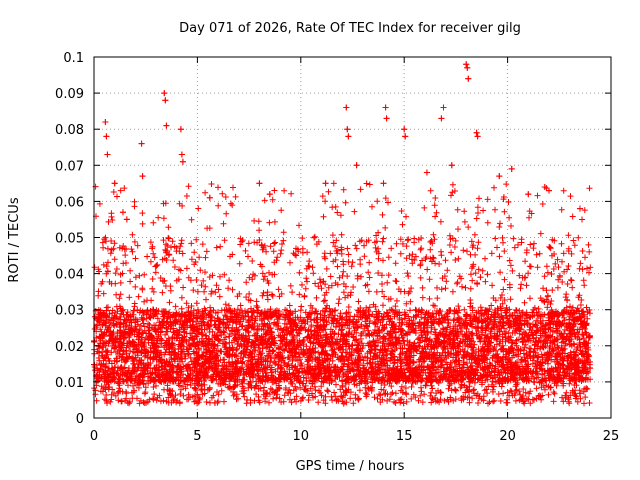 The image size is (640, 480). Describe the element at coordinates (69, 383) in the screenshot. I see `y-tick-label: 0.01` at that location.